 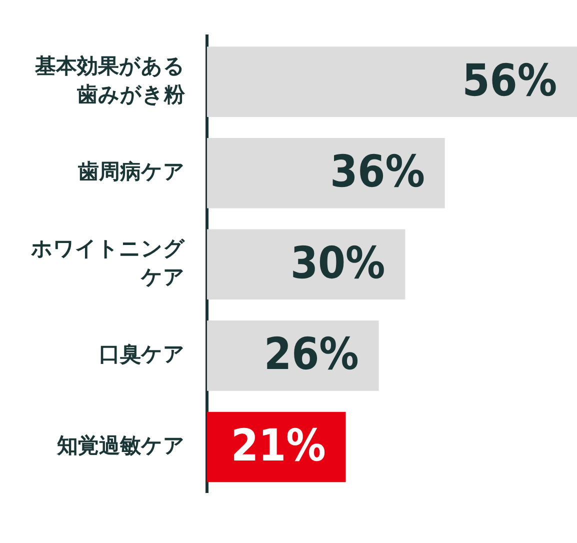 I want to click on y-tick-label: 歯周病ケア, so click(x=131, y=172).